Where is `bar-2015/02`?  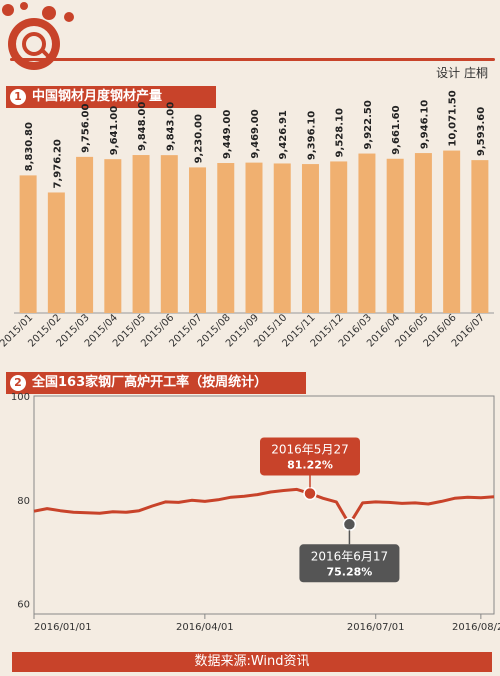 bar-2015/02 is located at coordinates (56, 252).